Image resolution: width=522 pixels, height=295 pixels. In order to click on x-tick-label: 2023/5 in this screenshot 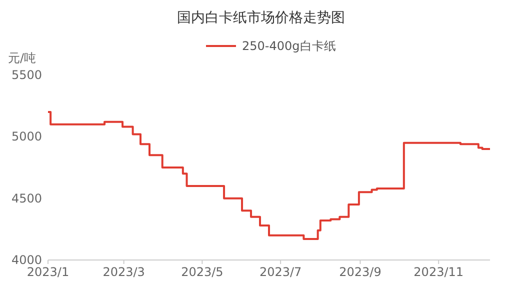, I will do `click(202, 272)`.